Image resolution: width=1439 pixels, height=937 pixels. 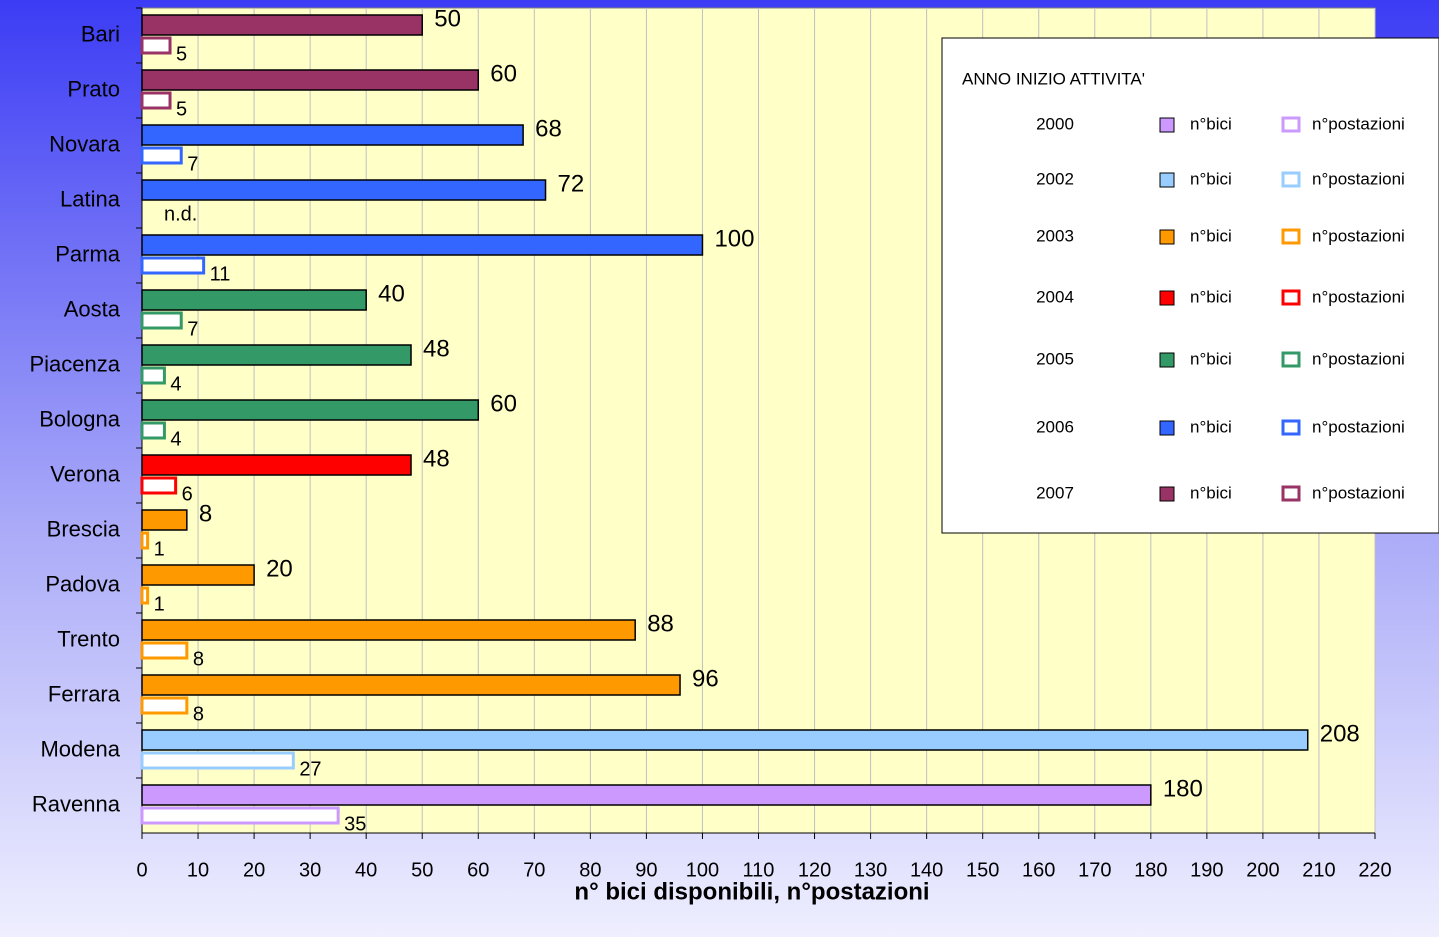 I want to click on y-tick-label: Padova, so click(x=82, y=583).